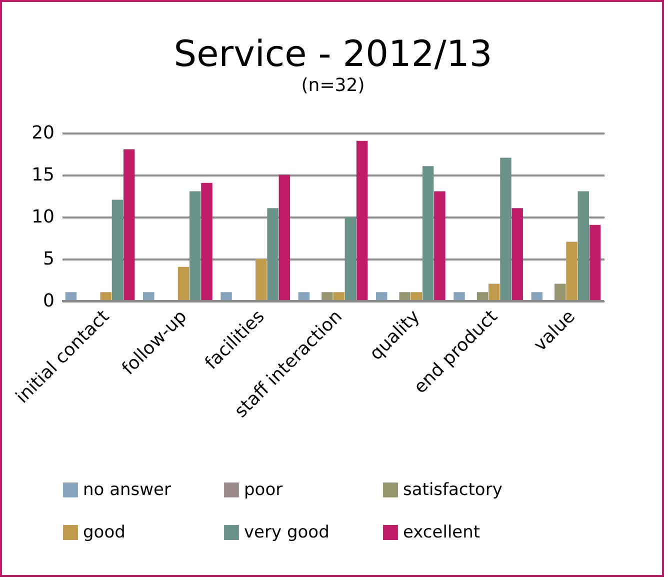 The image size is (668, 581). Describe the element at coordinates (127, 490) in the screenshot. I see `legend-label: no answer` at that location.